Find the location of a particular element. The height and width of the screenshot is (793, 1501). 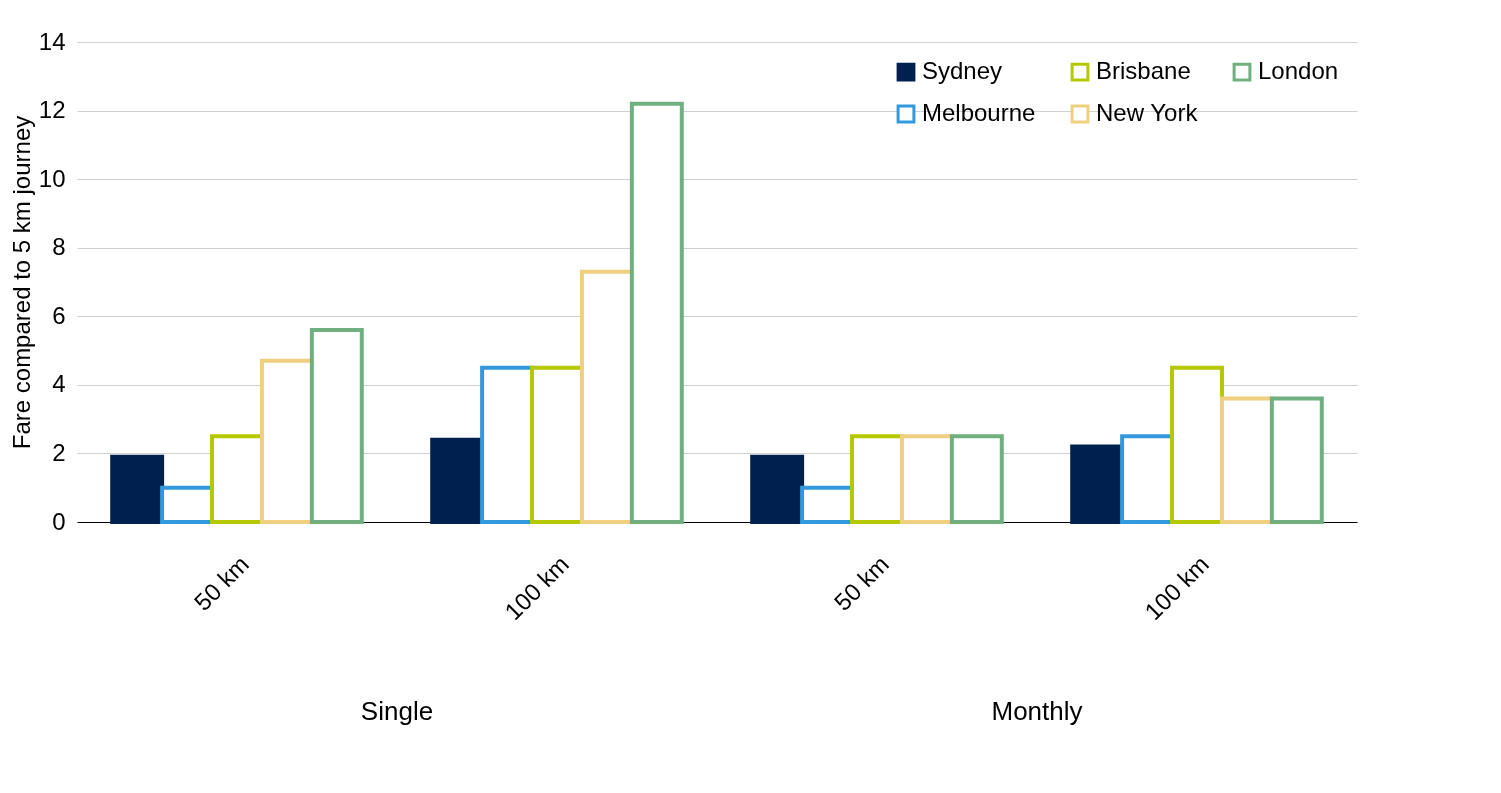

y-axis-title: Fare compared to 5 km journey is located at coordinates (21, 282).